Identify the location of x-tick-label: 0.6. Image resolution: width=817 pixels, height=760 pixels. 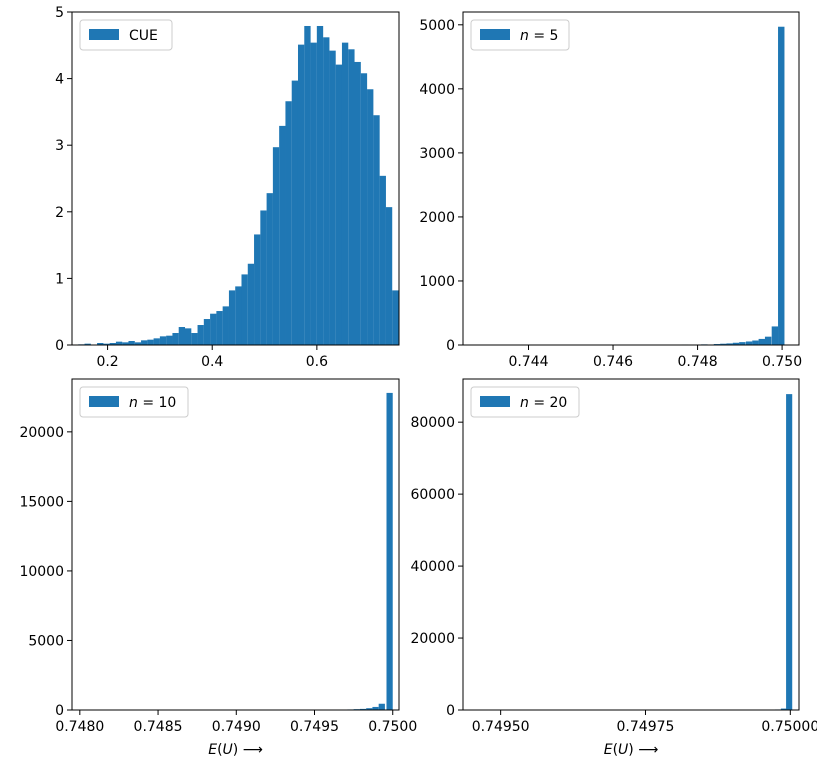
(317, 362).